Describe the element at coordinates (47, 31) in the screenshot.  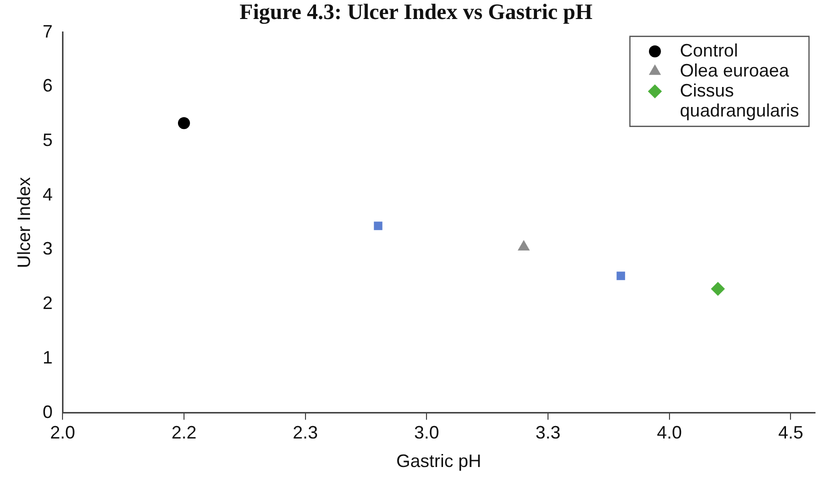
I see `y-tick-label: 7` at that location.